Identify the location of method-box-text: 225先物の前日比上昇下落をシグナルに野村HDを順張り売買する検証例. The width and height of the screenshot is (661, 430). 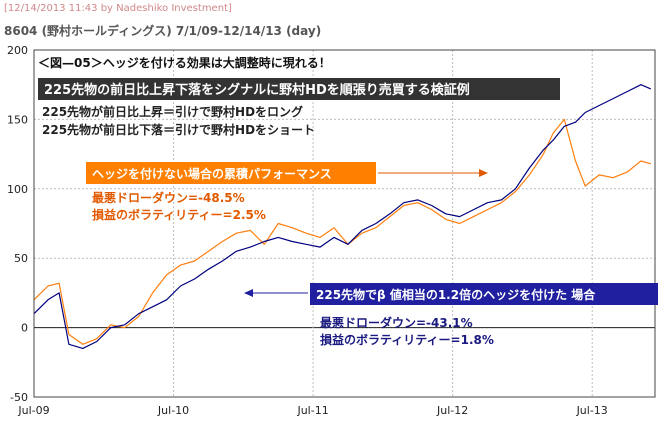
(257, 90).